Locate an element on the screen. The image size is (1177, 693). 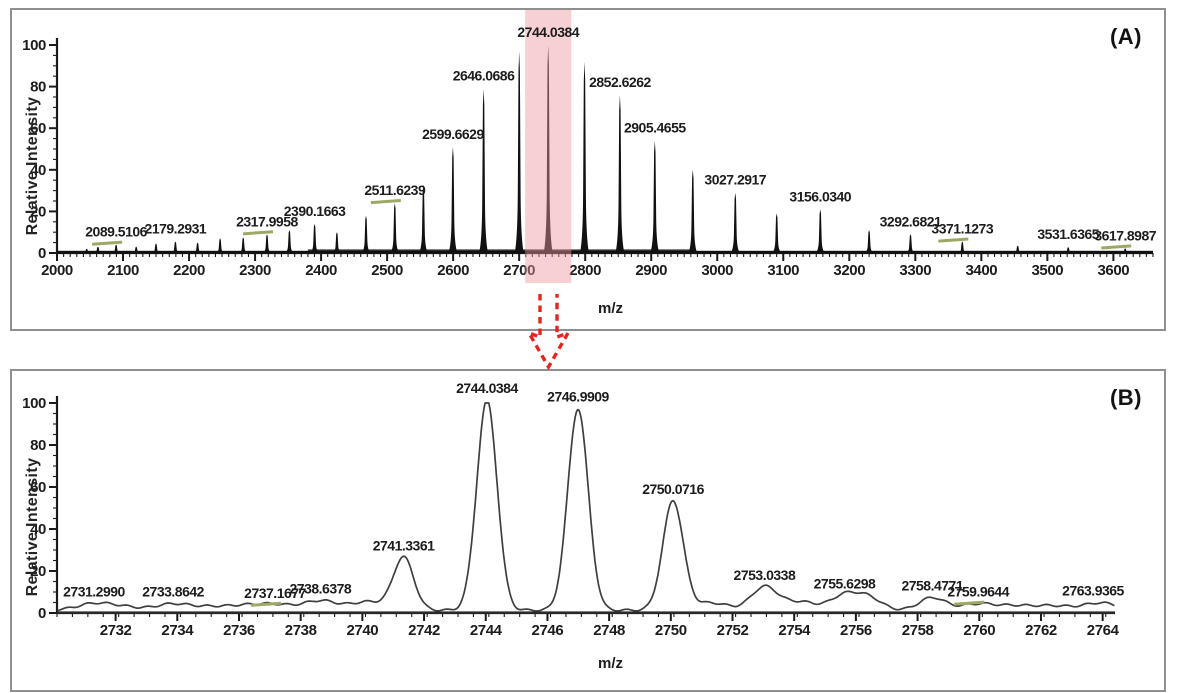
panel-b-x-axis-title: m/z is located at coordinates (610, 663).